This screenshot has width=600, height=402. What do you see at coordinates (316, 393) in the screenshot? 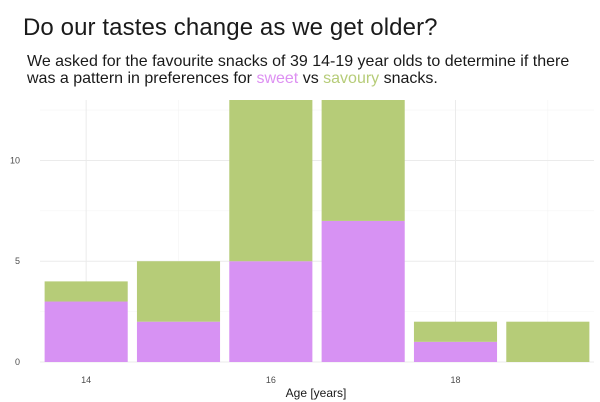
I see `x-axis-title: Age [years]` at bounding box center [316, 393].